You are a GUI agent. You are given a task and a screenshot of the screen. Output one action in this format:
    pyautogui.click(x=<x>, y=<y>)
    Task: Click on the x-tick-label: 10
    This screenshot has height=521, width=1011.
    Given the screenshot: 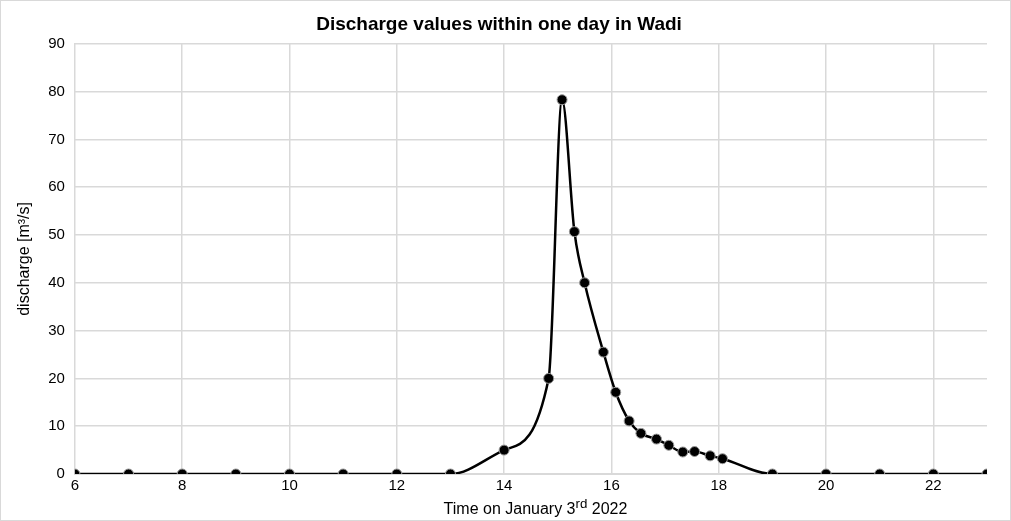 What is the action you would take?
    pyautogui.click(x=289, y=485)
    